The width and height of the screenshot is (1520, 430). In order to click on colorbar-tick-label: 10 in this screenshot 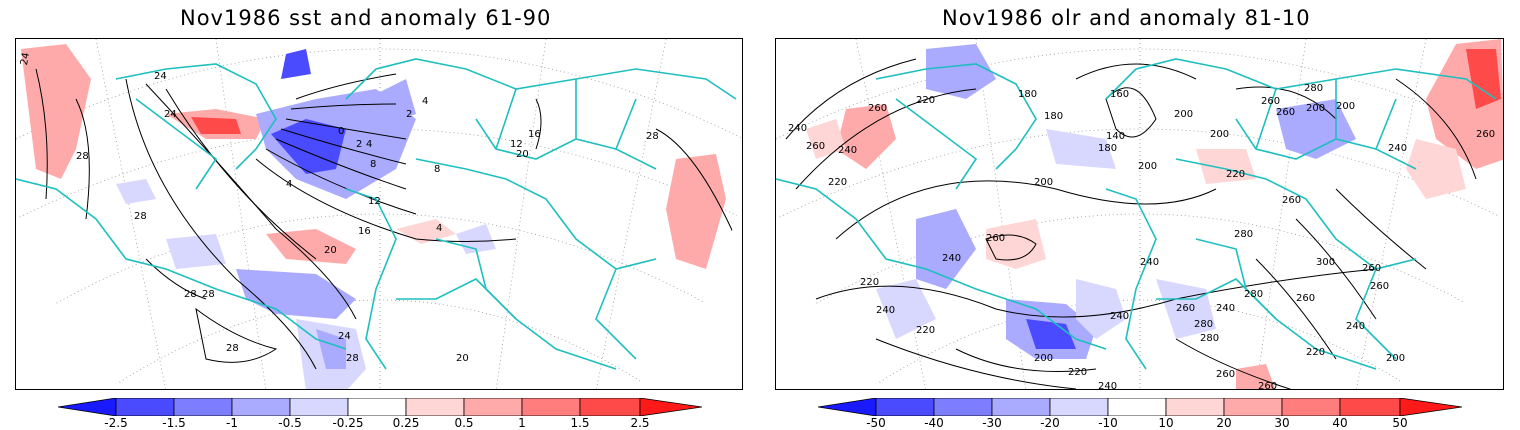, I will do `click(1166, 423)`.